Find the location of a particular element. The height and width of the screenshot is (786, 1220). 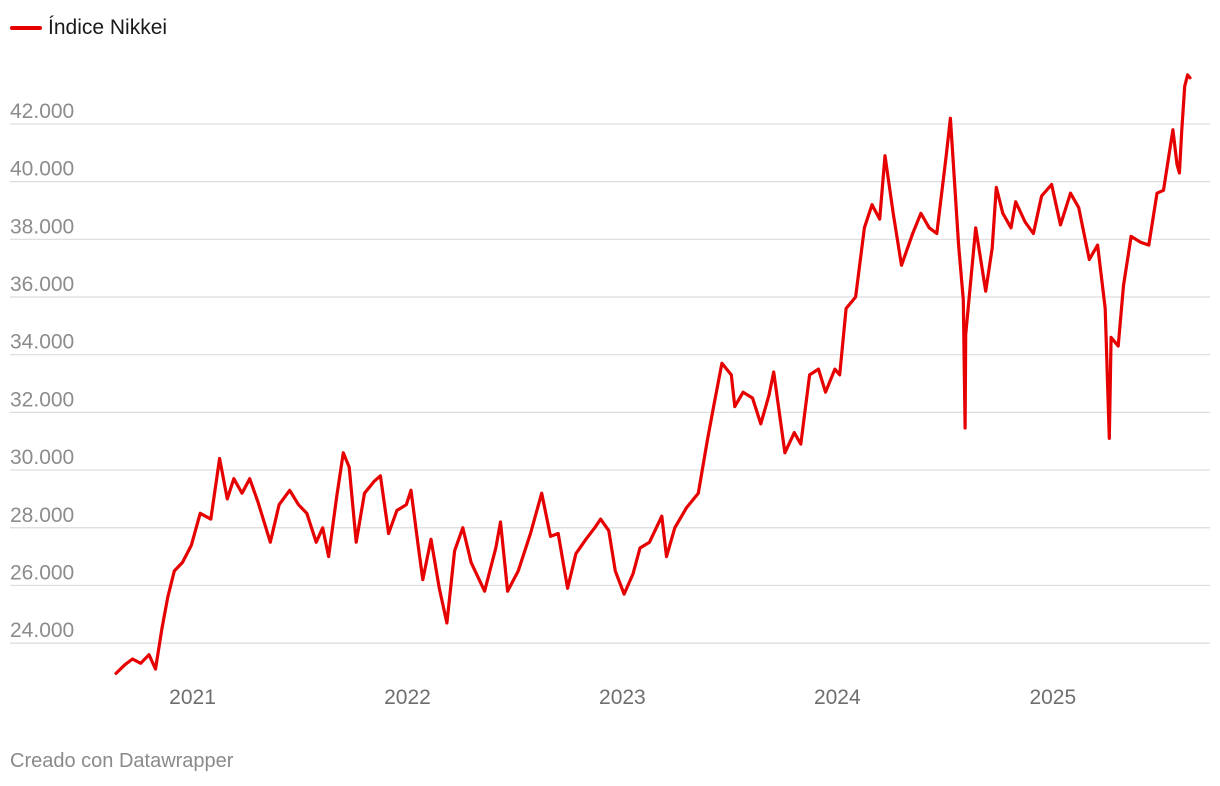

legend-swatch is located at coordinates (26, 28).